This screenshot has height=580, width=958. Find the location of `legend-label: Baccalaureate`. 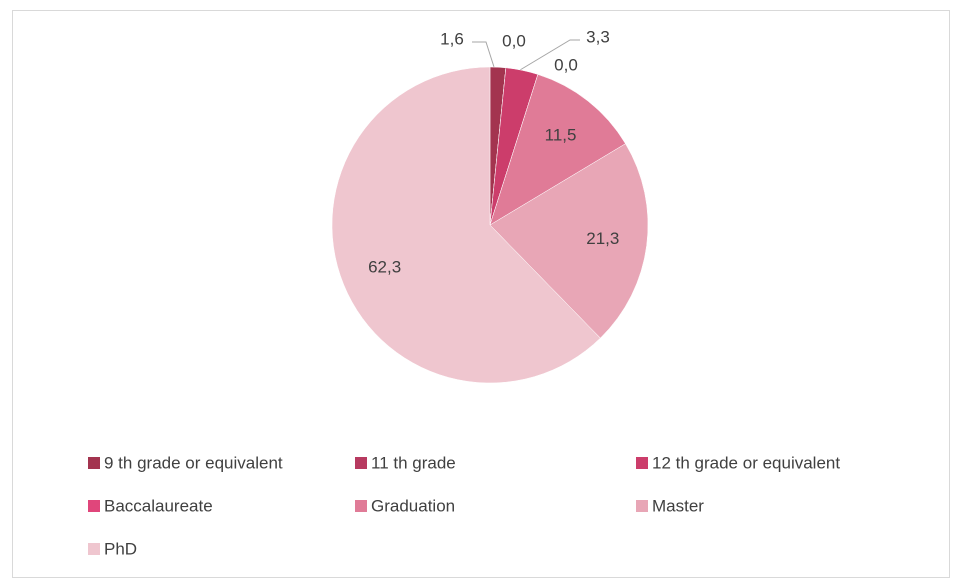

legend-label: Baccalaureate is located at coordinates (158, 505).